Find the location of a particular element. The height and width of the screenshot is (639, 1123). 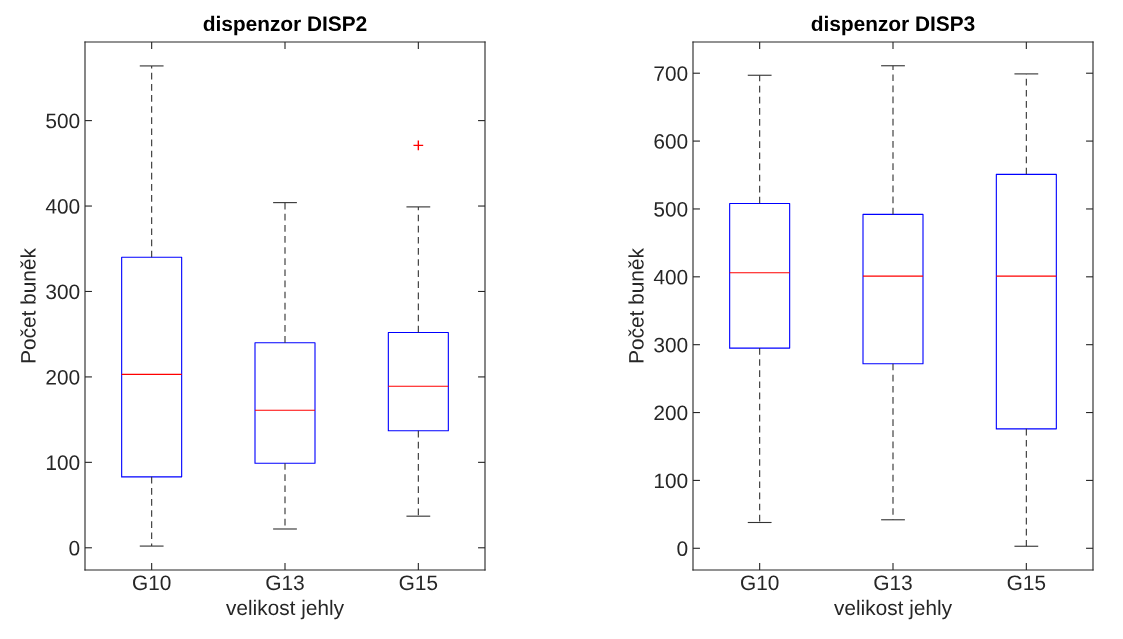

chart-title: dispenzor DISP3 is located at coordinates (893, 25).